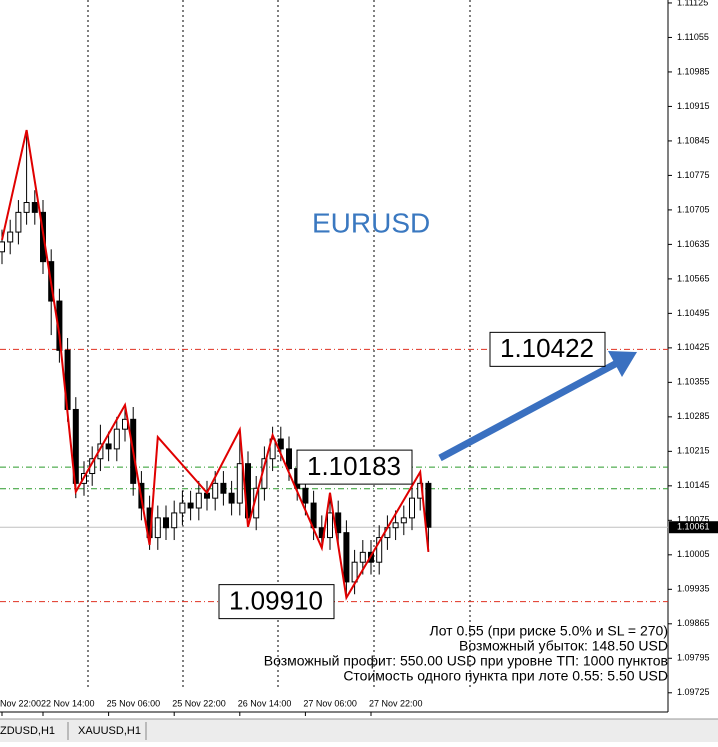 This screenshot has height=747, width=718. I want to click on symbol-tab: ZDUSD,H1, so click(27, 731).